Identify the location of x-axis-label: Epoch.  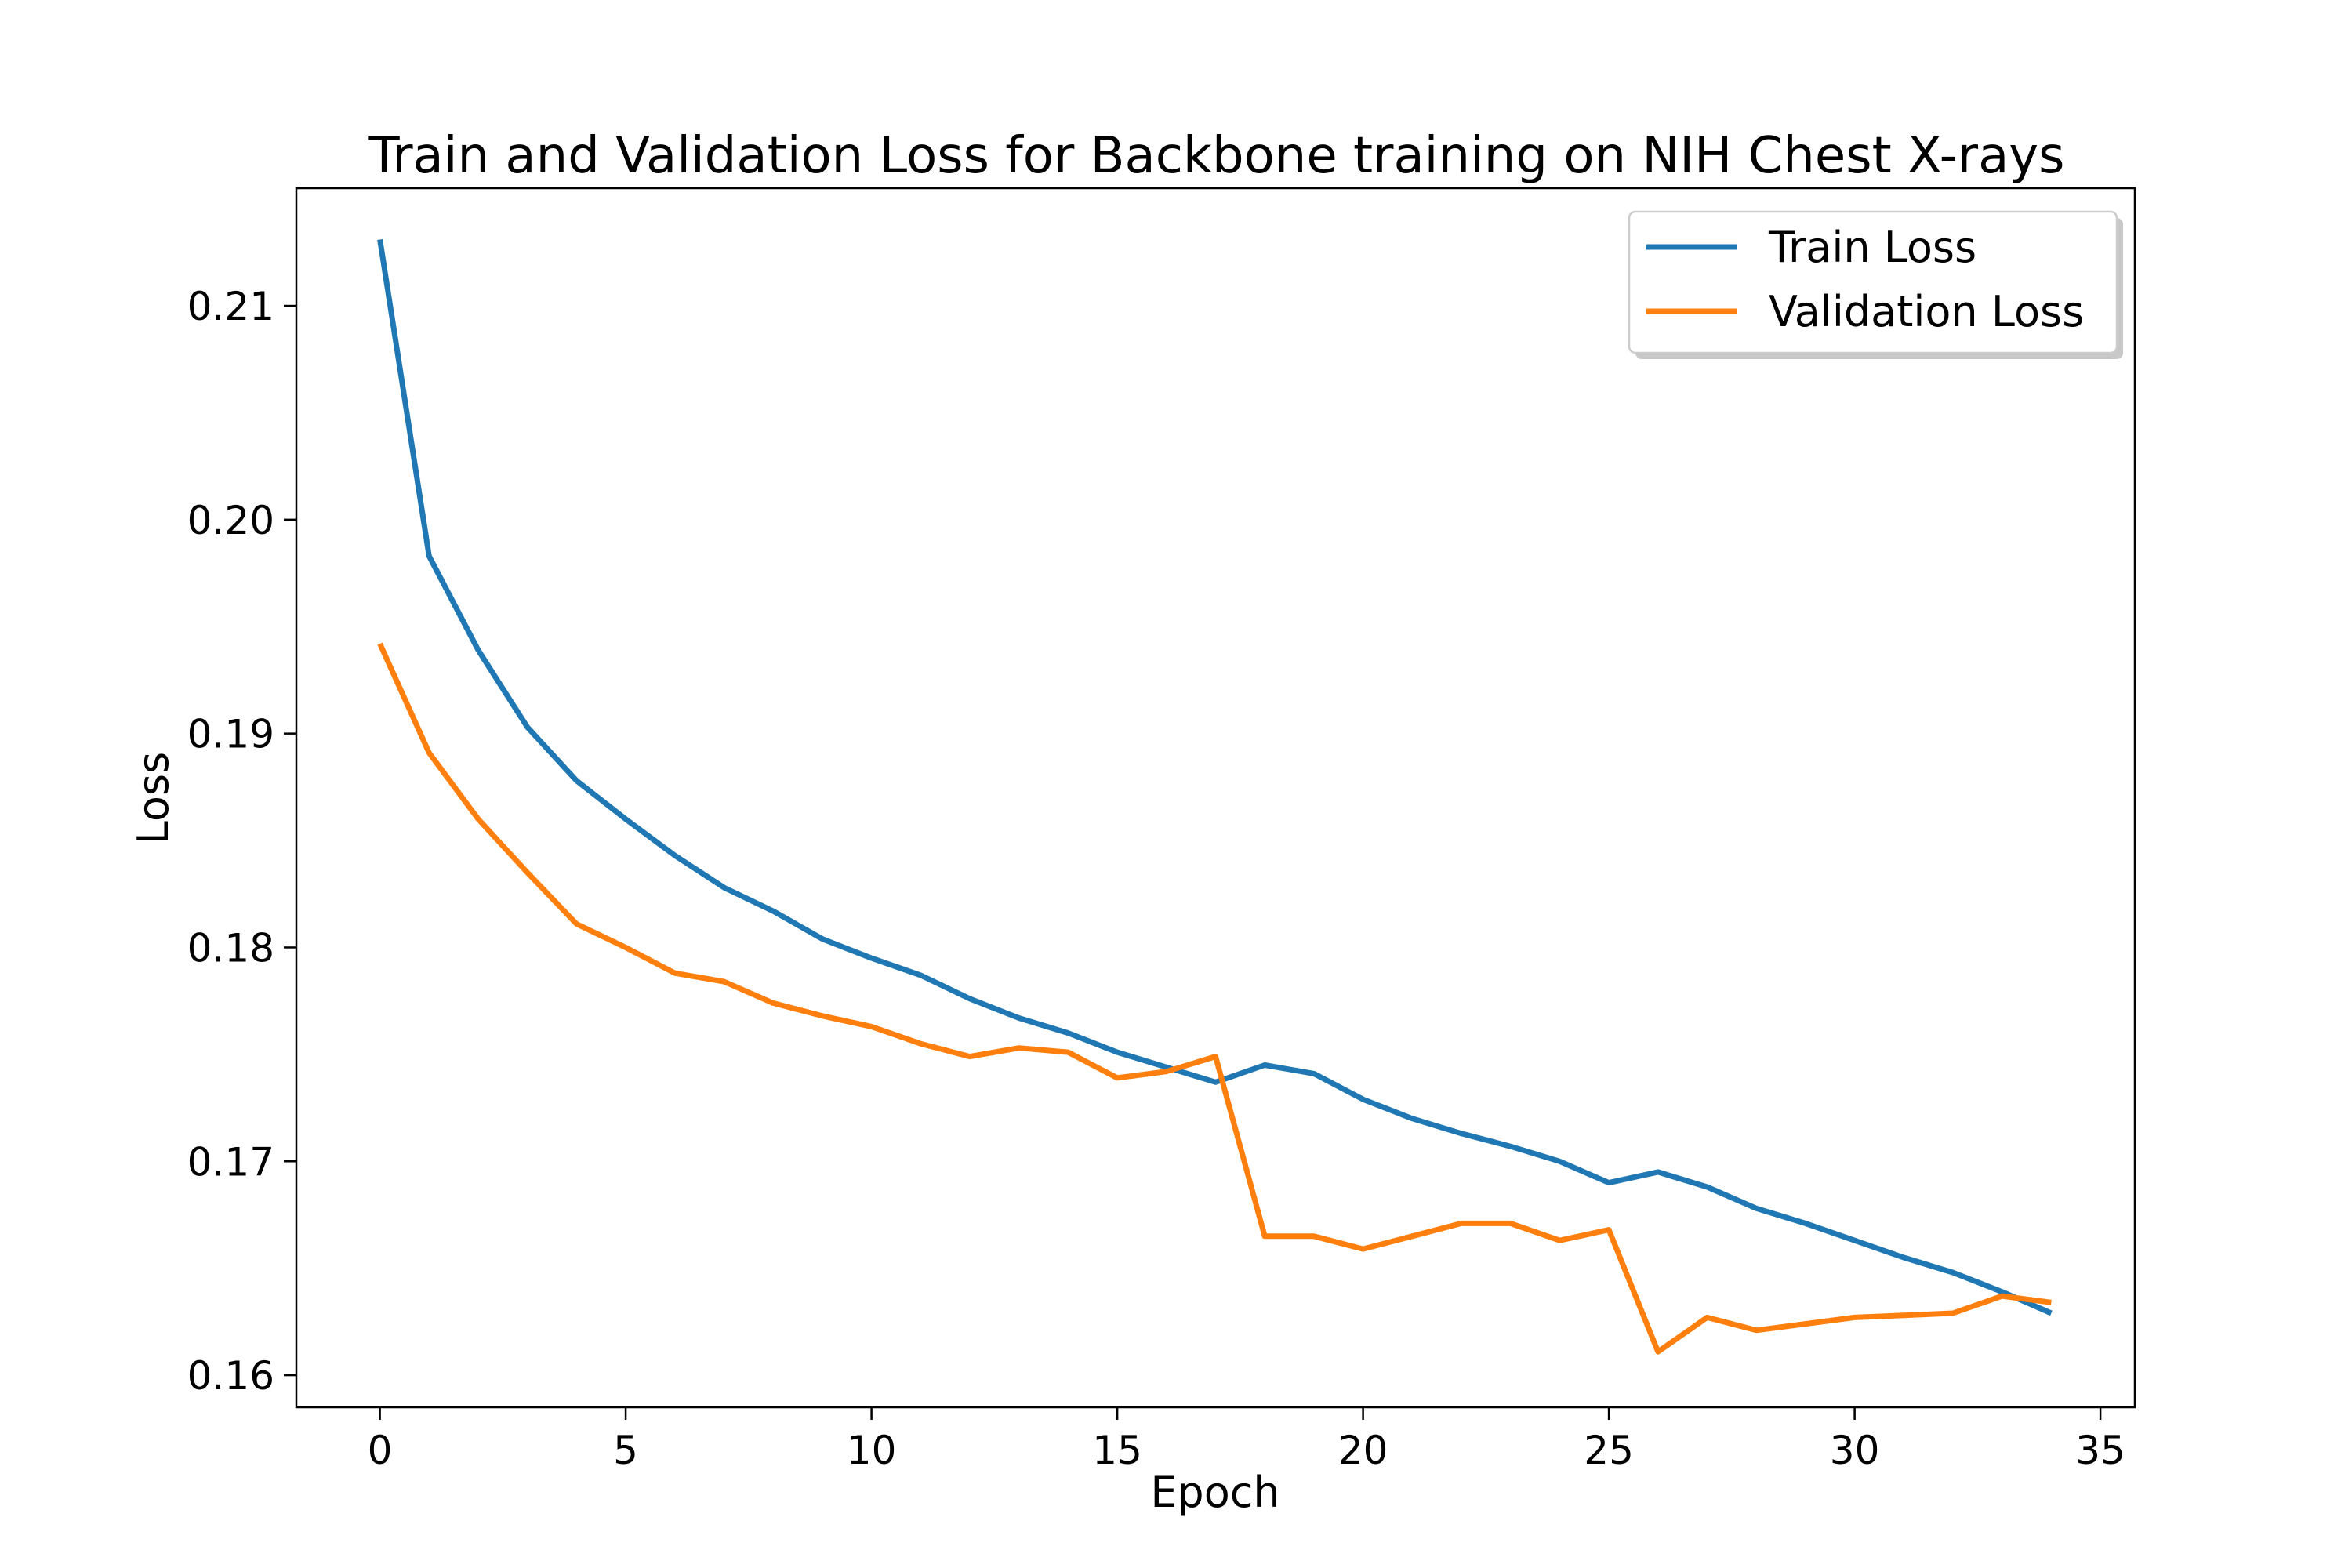
(1214, 1492).